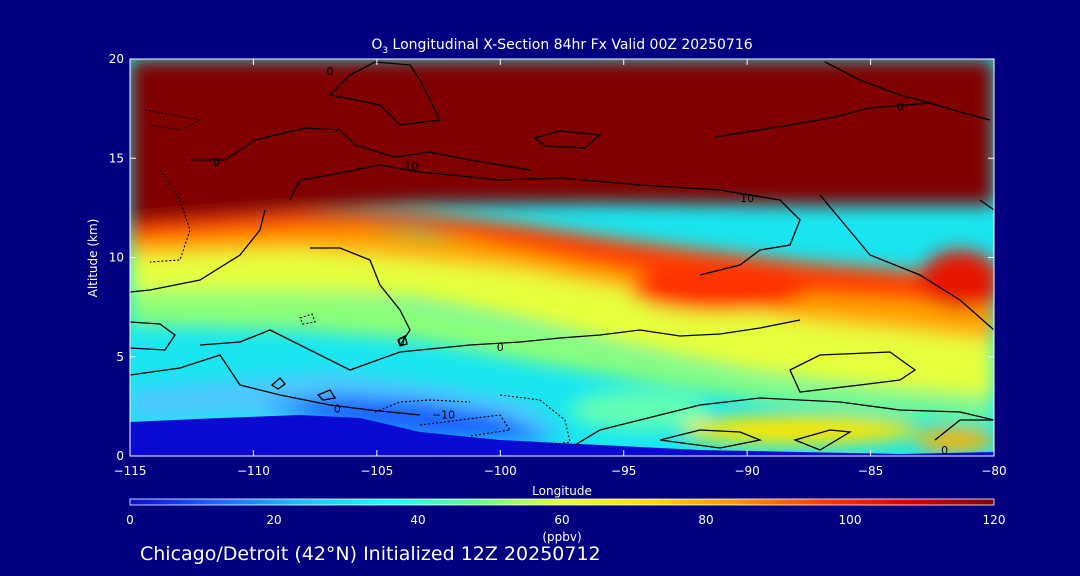  I want to click on colorbar-label: (ppbv), so click(561, 537).